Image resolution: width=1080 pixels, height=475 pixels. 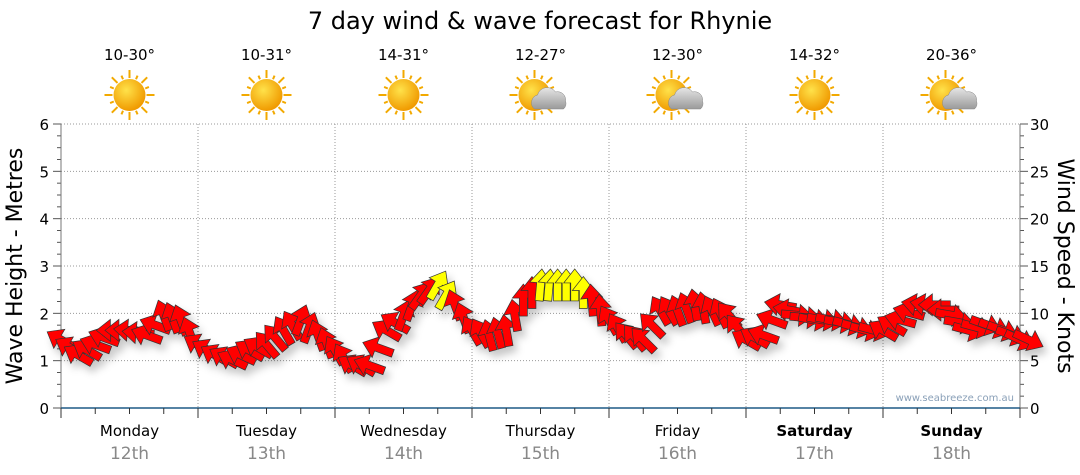 I want to click on y-tick-label-left: 3, so click(x=44, y=267).